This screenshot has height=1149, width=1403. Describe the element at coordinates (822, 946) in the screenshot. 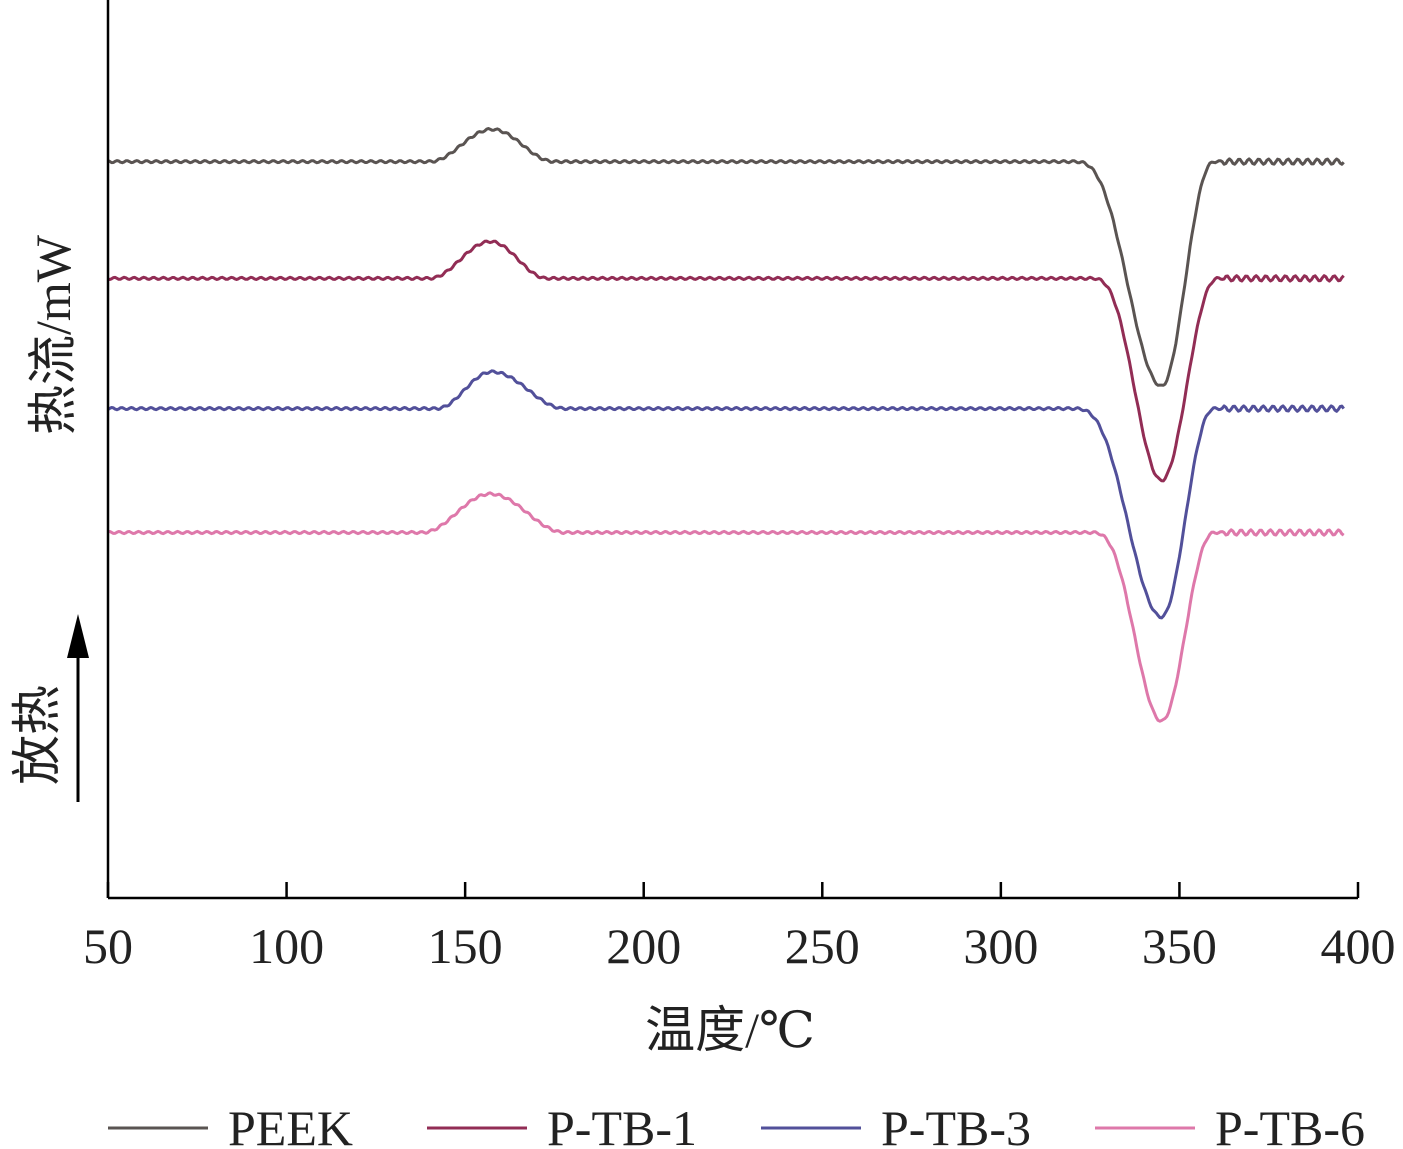

I see `x-tick-label: 250` at that location.